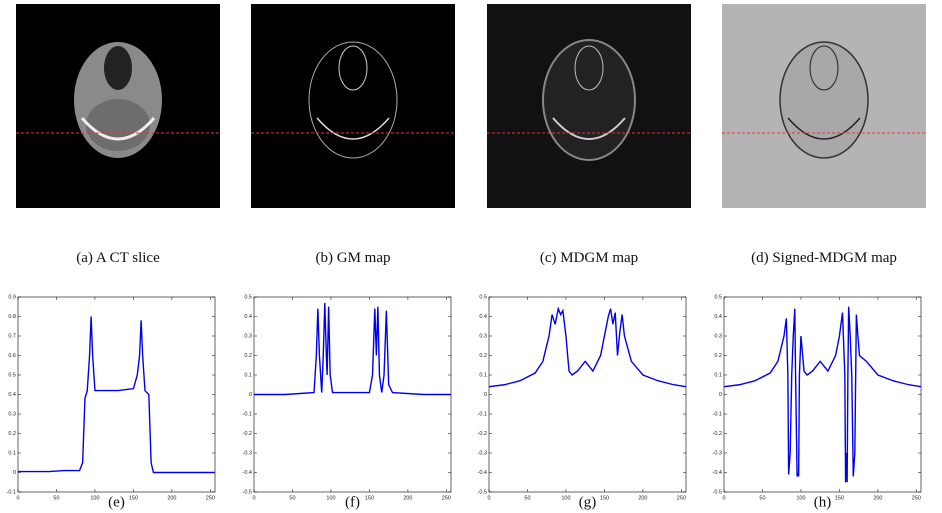 The width and height of the screenshot is (942, 513). What do you see at coordinates (824, 258) in the screenshot?
I see `caption: (d) Signed-MDGM map` at bounding box center [824, 258].